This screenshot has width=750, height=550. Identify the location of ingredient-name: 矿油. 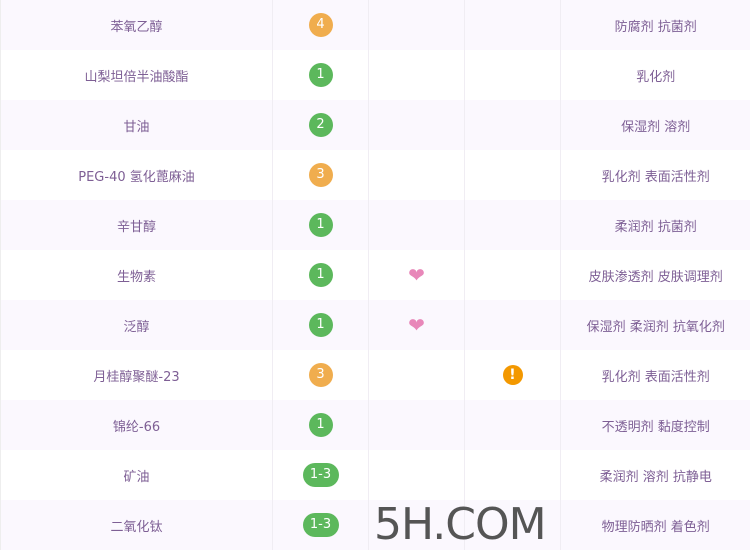
(136, 475).